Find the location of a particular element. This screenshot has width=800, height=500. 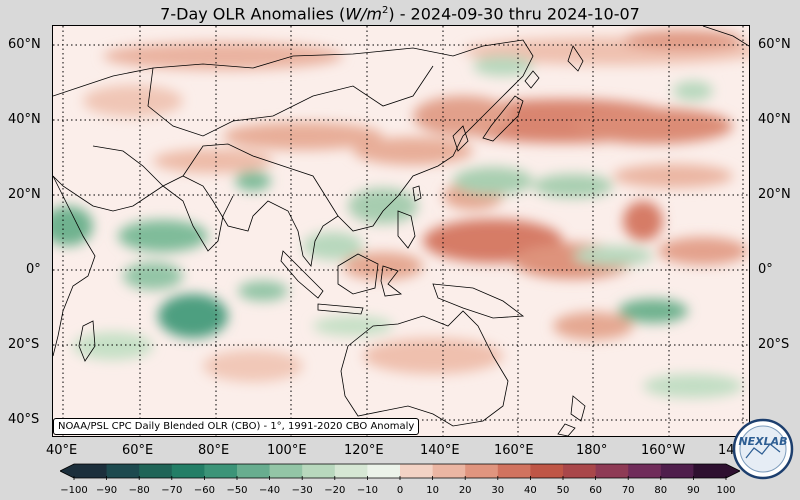

colorbar-tick-label: 80 is located at coordinates (661, 490).